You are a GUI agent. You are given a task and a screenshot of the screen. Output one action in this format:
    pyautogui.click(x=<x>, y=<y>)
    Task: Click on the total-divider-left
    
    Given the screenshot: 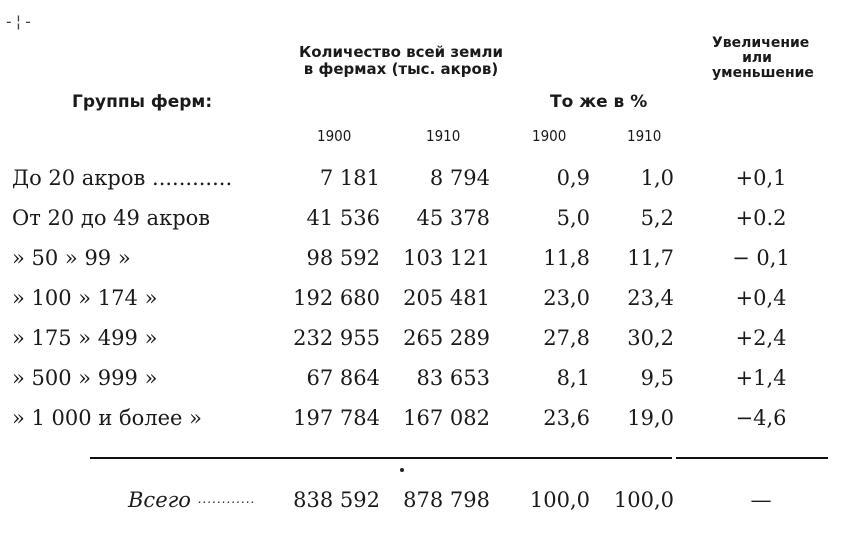 What is the action you would take?
    pyautogui.click(x=381, y=458)
    